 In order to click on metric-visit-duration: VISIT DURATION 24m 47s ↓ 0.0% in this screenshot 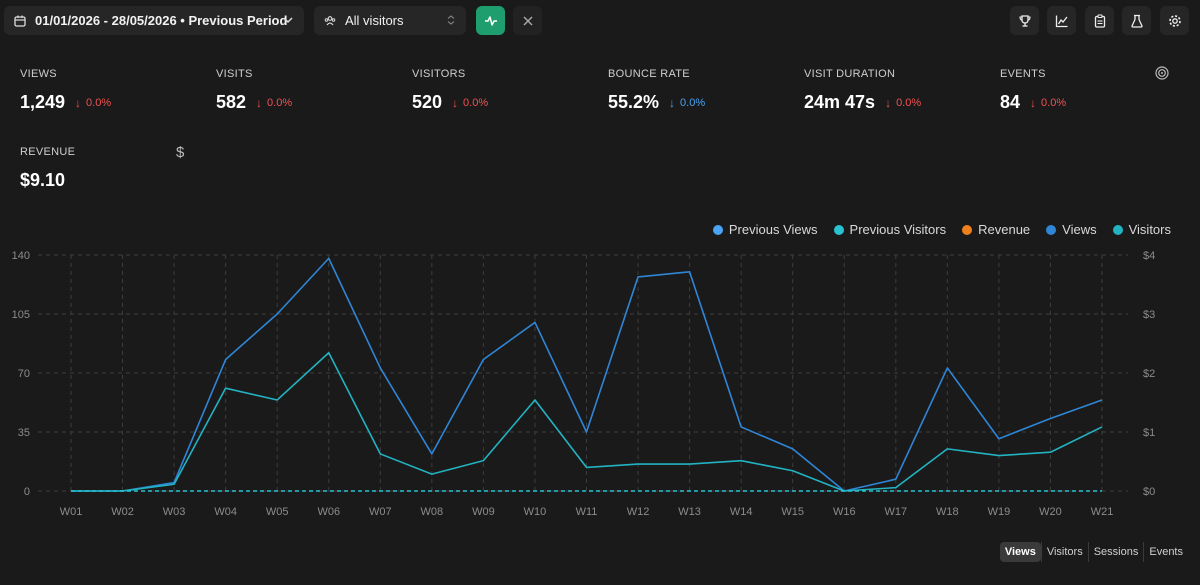, I will do `click(894, 90)`.